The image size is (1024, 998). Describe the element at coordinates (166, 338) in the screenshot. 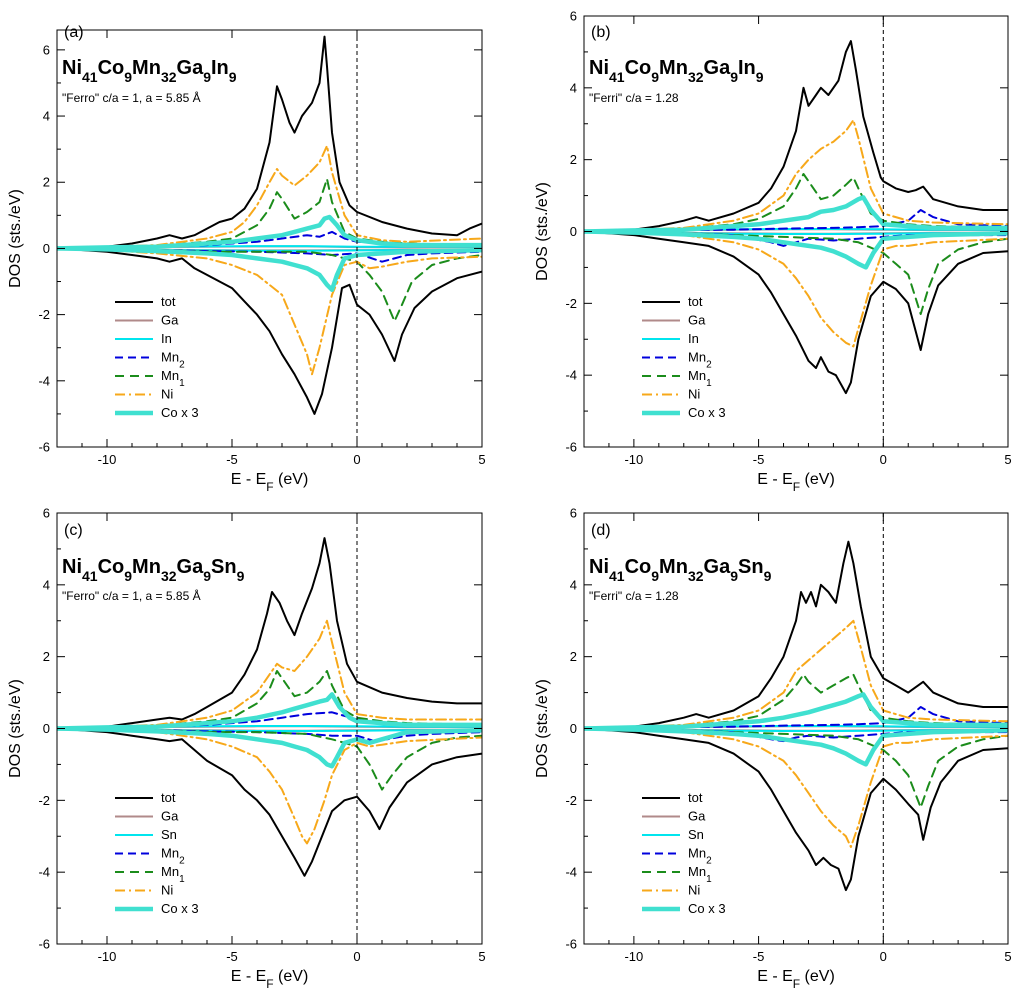

I see `legend-label: In` at that location.